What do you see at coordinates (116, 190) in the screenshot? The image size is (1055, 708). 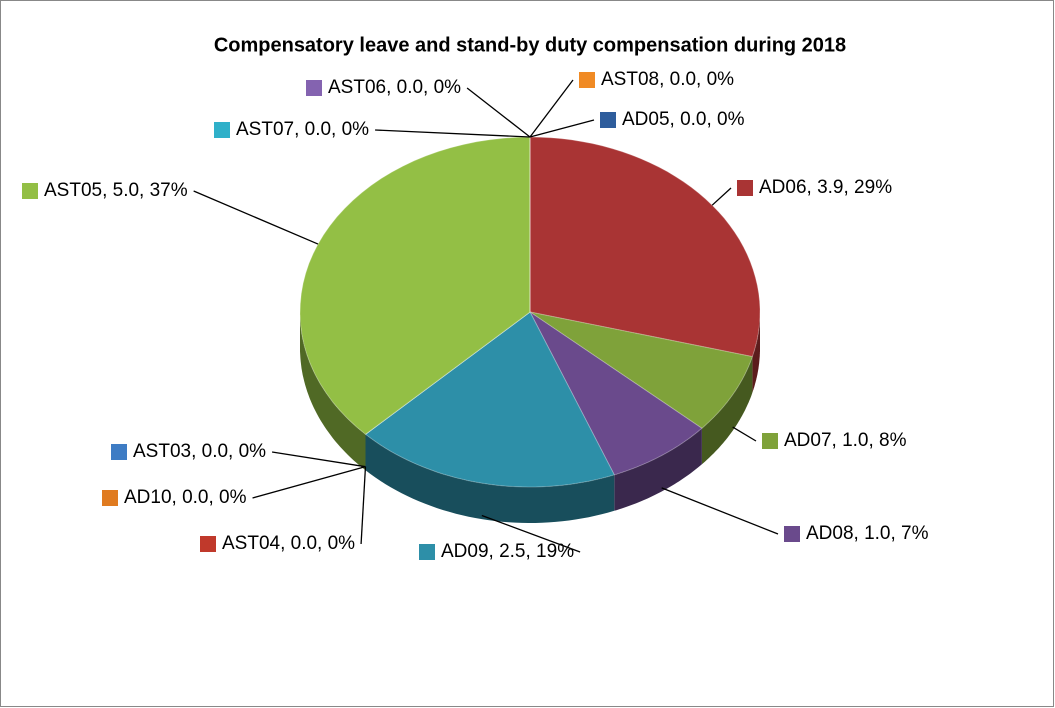 I see `data-label: AST05, 5.0, 37%` at bounding box center [116, 190].